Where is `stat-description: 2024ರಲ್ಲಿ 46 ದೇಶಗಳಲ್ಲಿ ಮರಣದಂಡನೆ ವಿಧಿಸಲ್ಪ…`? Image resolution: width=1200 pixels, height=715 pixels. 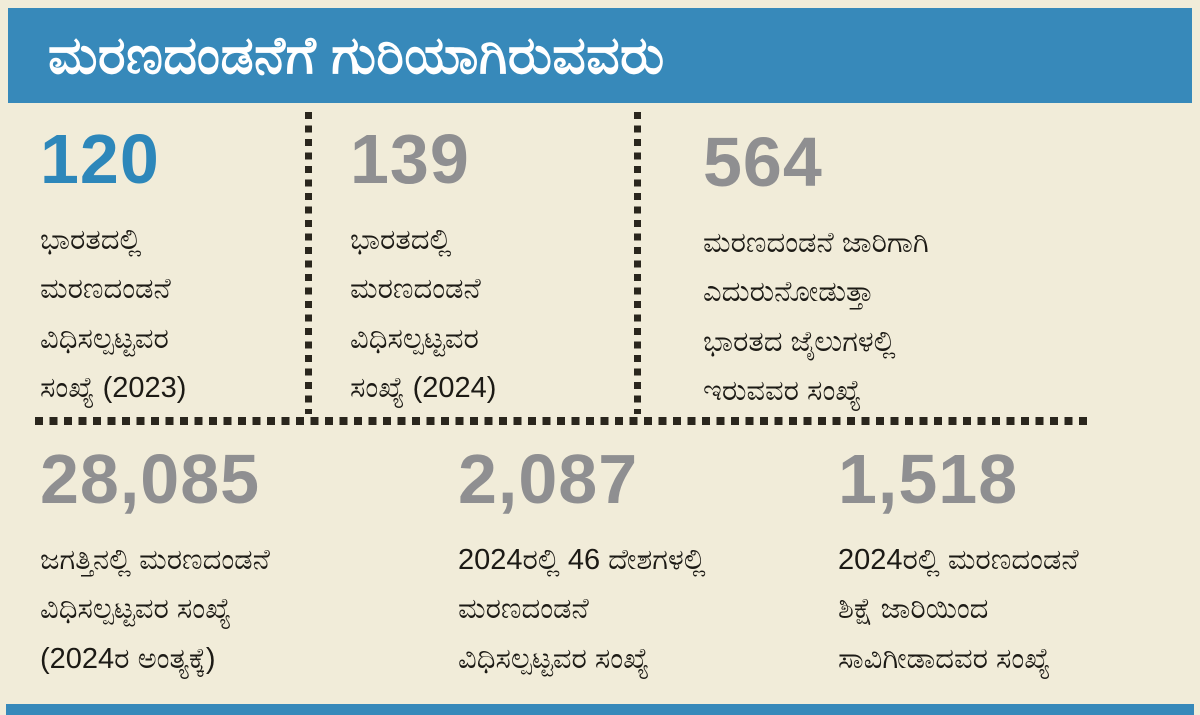
stat-description: 2024ರಲ್ಲಿ 46 ದೇಶಗಳಲ್ಲಿ ಮರಣದಂಡನೆ ವಿಧಿಸಲ್ಪ… is located at coordinates (582, 609).